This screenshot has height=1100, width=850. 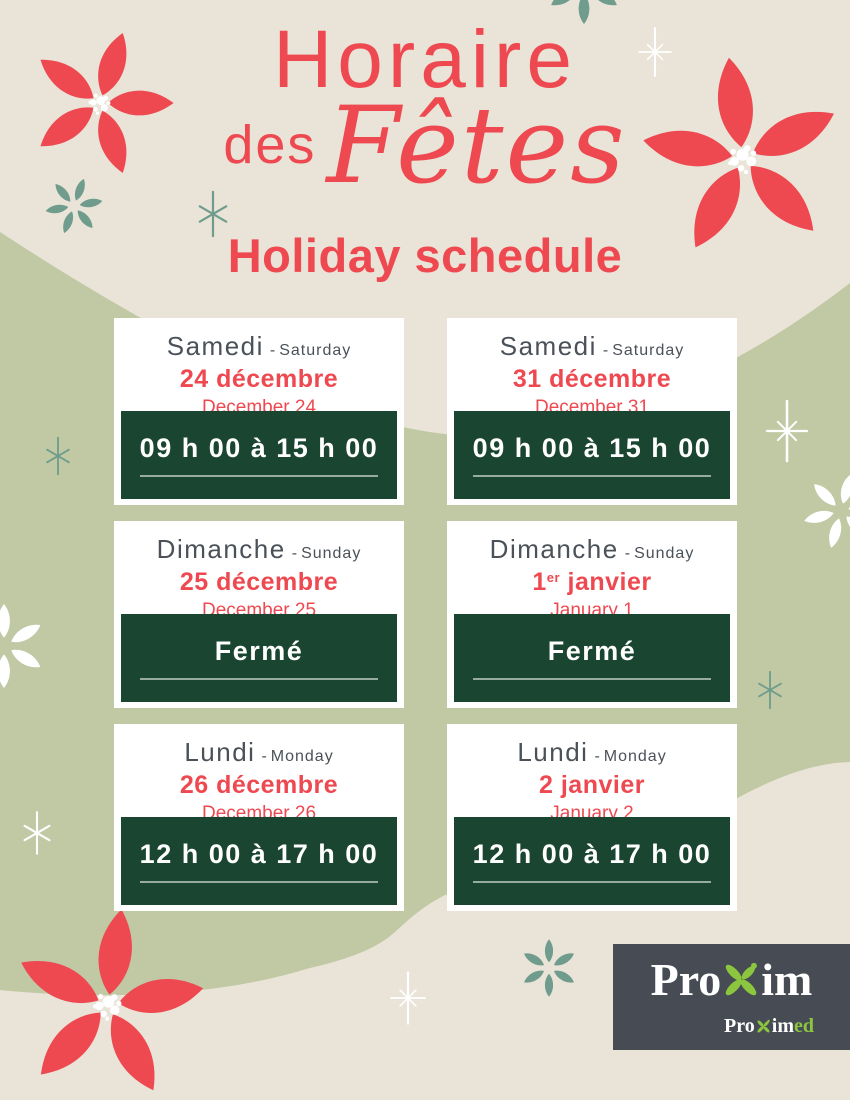 I want to click on proxim-logo-box: Pro im Pro im ed, so click(x=731, y=997).